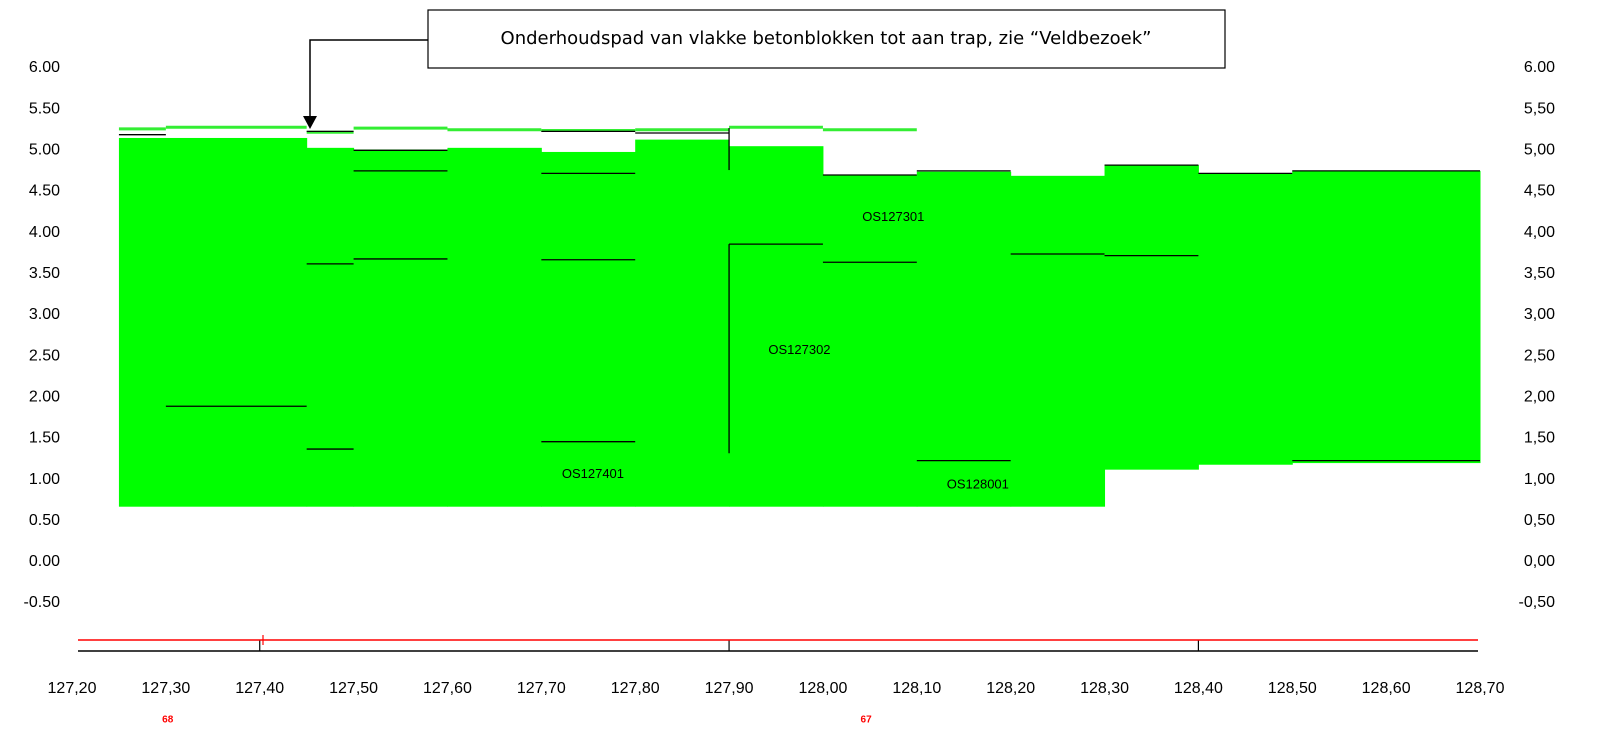 The height and width of the screenshot is (745, 1598). I want to click on y-tick-label: 0.00, so click(44, 561).